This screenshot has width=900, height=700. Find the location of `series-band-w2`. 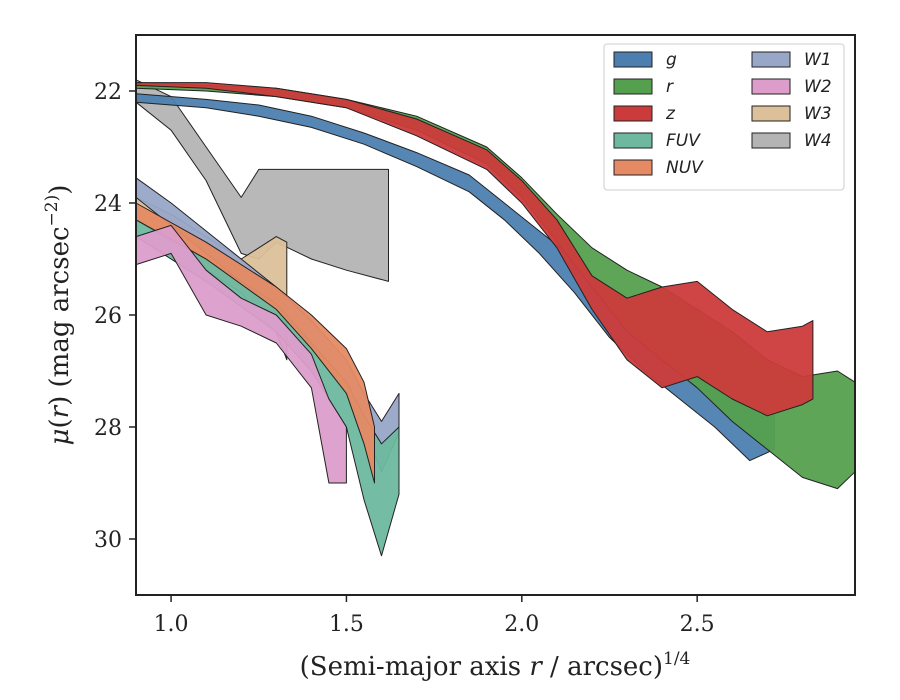

series-band-w2 is located at coordinates (241, 354).